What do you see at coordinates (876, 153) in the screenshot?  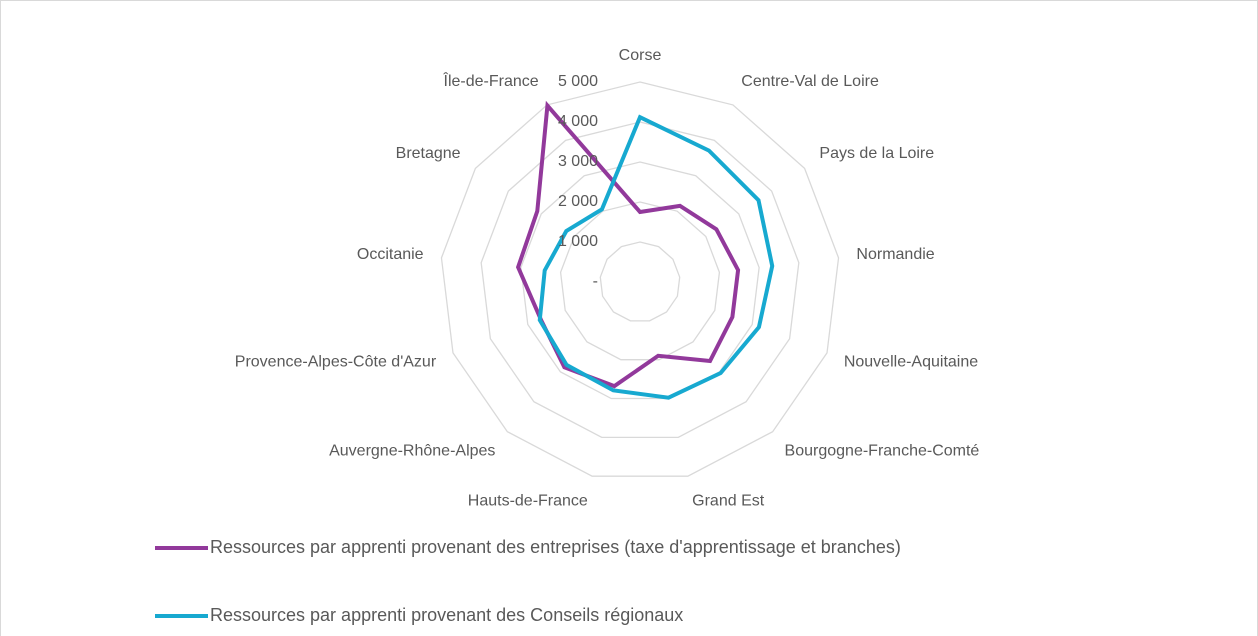 I see `category-label: Pays de la Loire` at bounding box center [876, 153].